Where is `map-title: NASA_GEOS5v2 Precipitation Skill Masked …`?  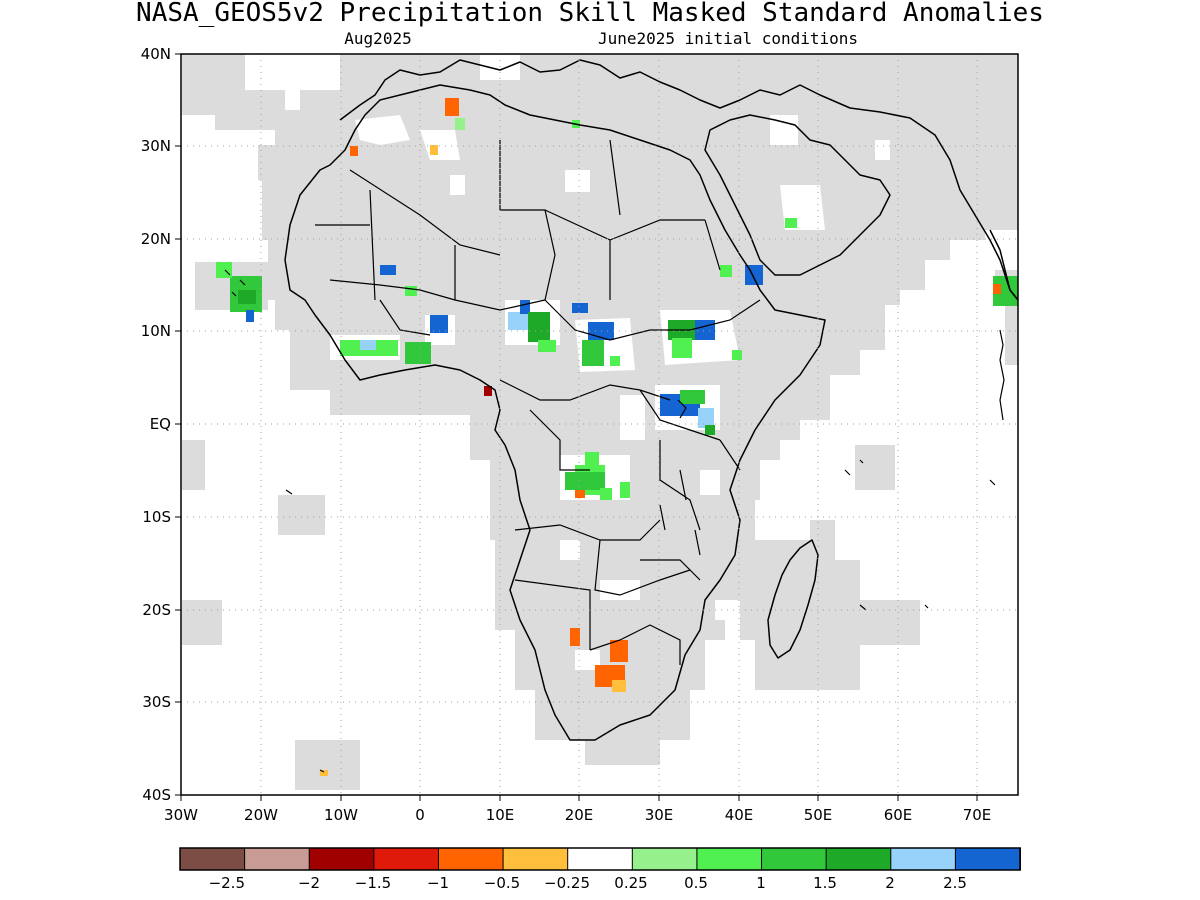 map-title: NASA_GEOS5v2 Precipitation Skill Masked … is located at coordinates (590, 14).